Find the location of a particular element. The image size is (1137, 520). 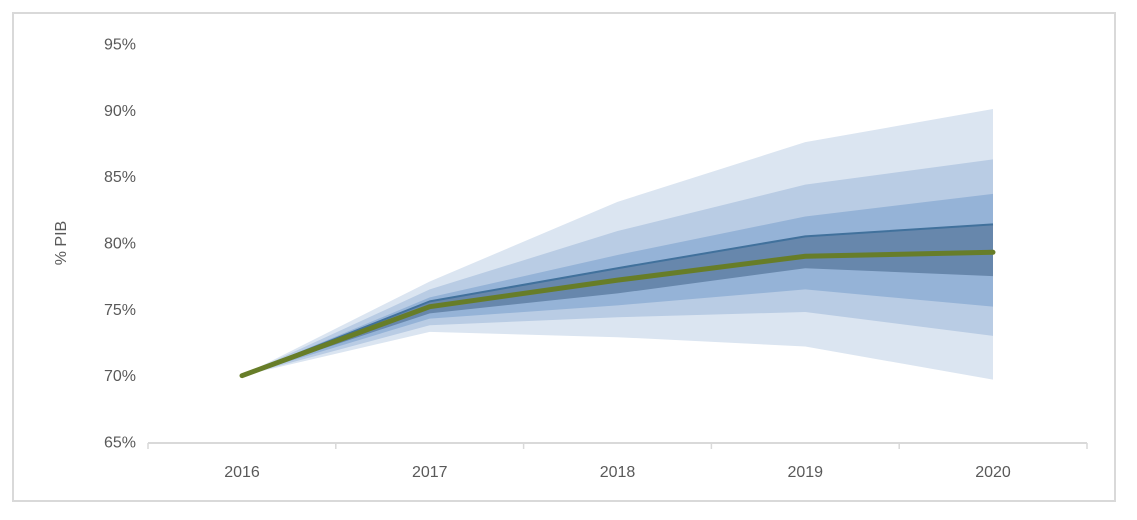

axes-group is located at coordinates (617, 445).